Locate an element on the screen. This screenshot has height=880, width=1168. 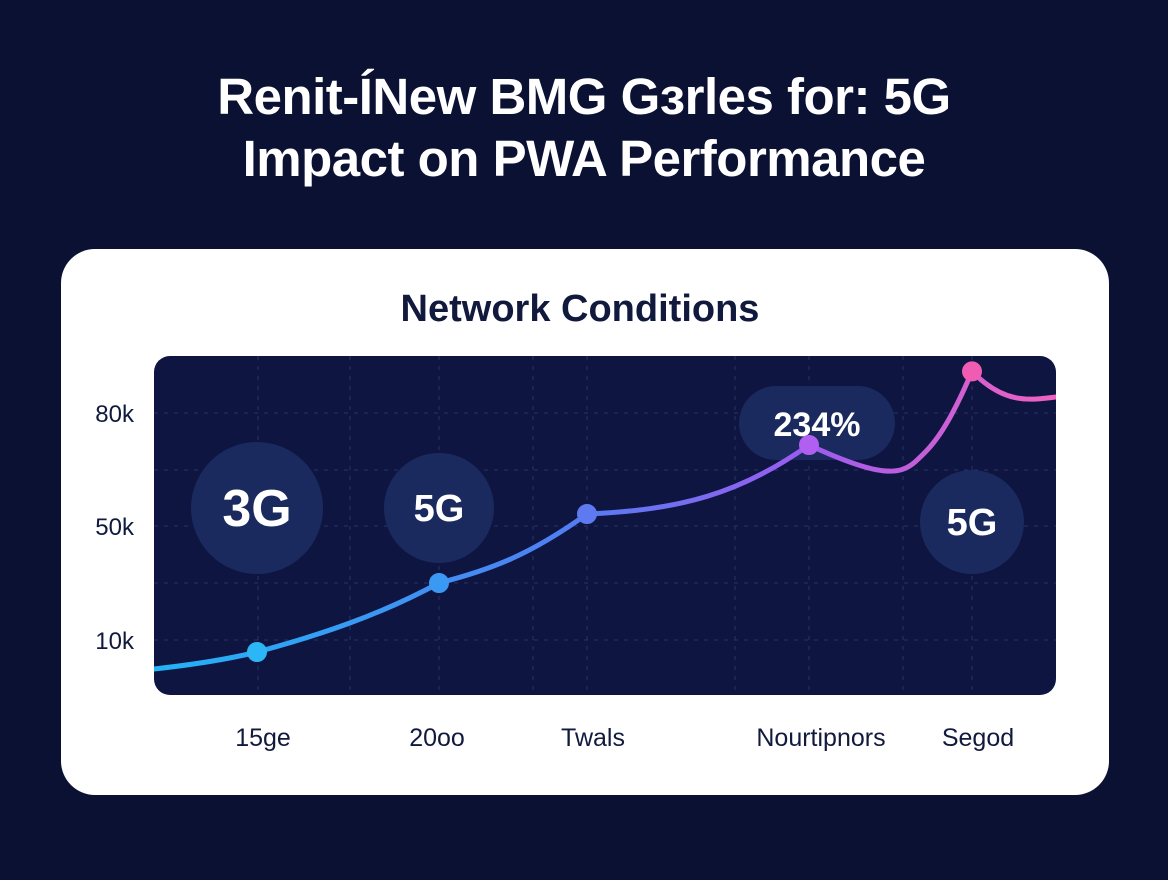
y-tick-label: 10k is located at coordinates (115, 641).